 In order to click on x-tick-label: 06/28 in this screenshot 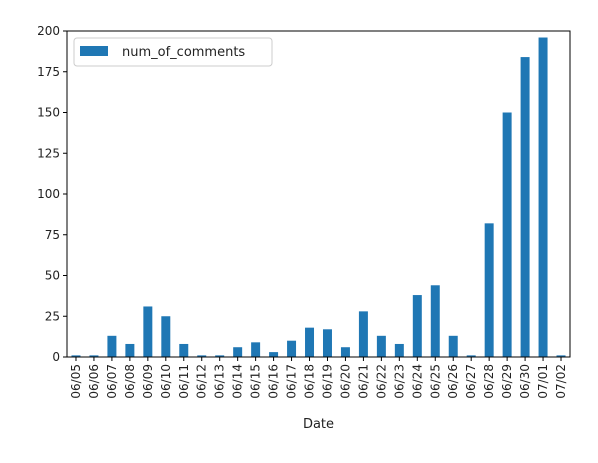, I will do `click(489, 381)`.